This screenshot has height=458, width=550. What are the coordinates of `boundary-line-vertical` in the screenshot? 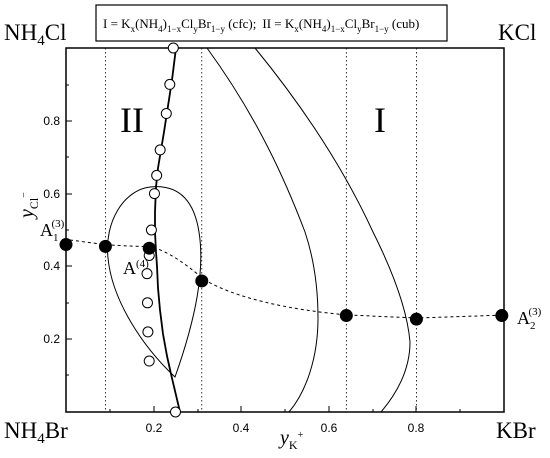 It's located at (167, 230).